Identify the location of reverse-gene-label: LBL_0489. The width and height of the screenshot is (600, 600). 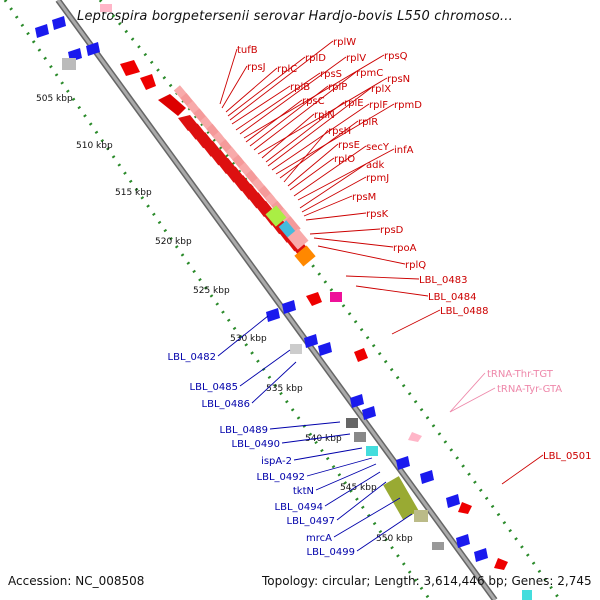
(244, 430).